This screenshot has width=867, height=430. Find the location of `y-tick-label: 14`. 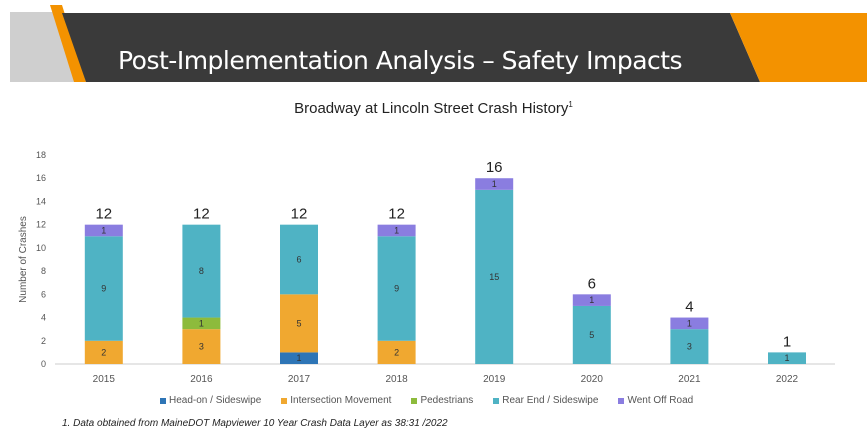

y-tick-label: 14 is located at coordinates (41, 201).